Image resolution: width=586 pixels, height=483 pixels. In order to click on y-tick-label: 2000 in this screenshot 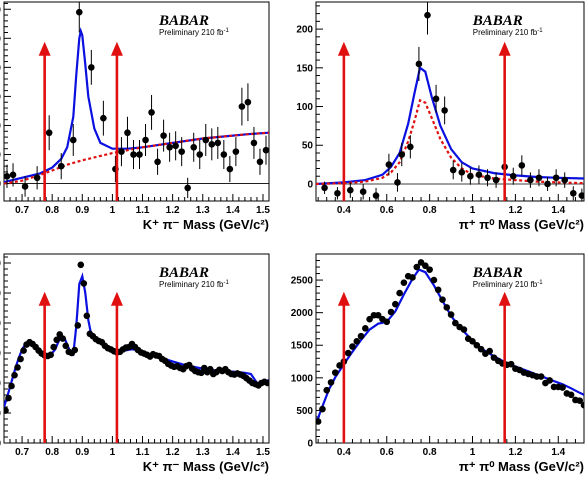, I will do `click(302, 313)`.